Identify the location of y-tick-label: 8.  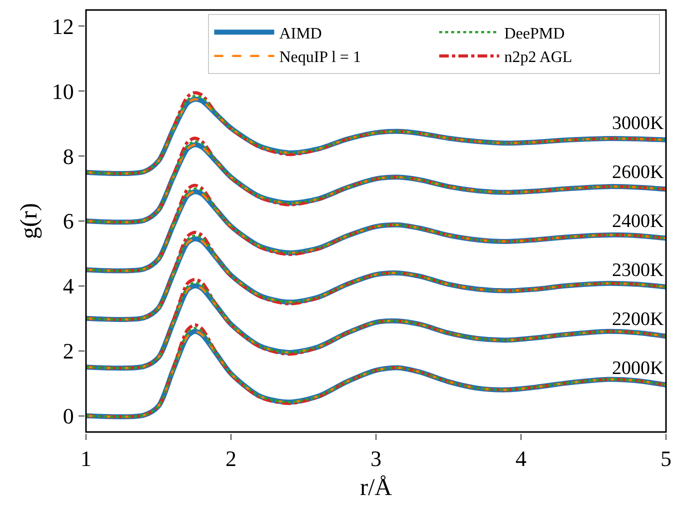
(68, 156).